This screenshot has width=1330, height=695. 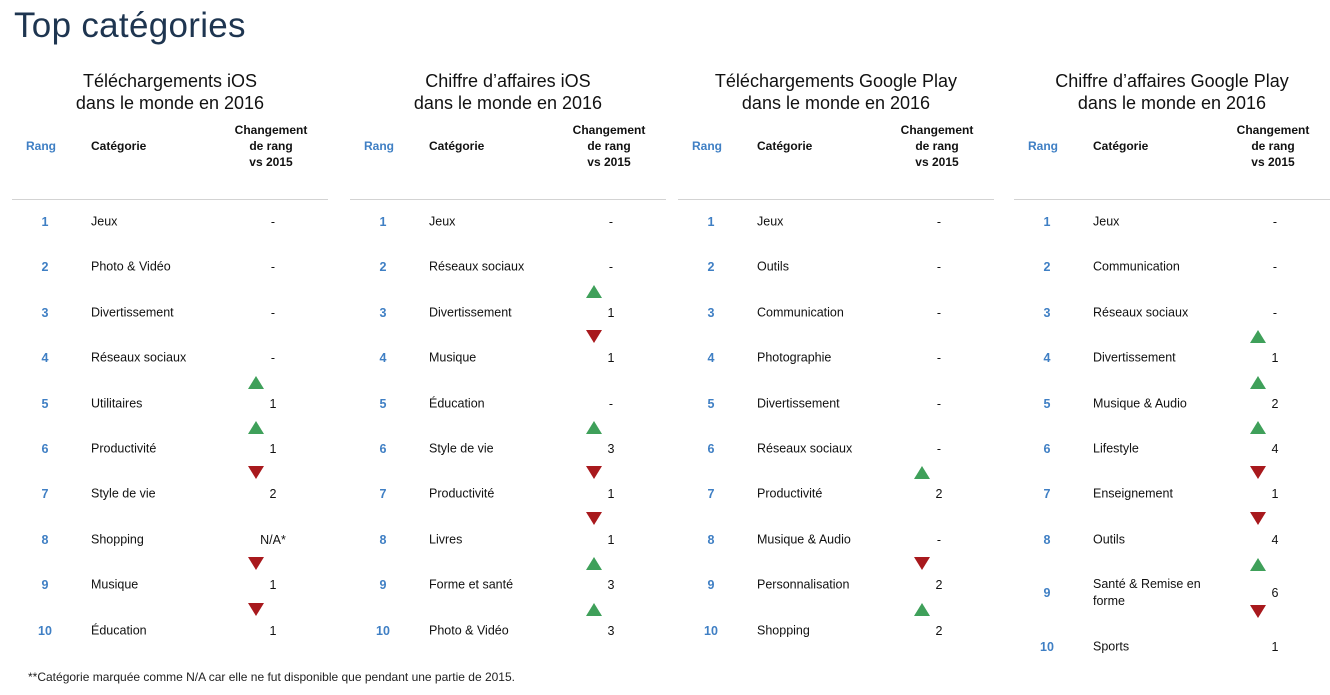 I want to click on row-change-value: 6, so click(x=1275, y=593).